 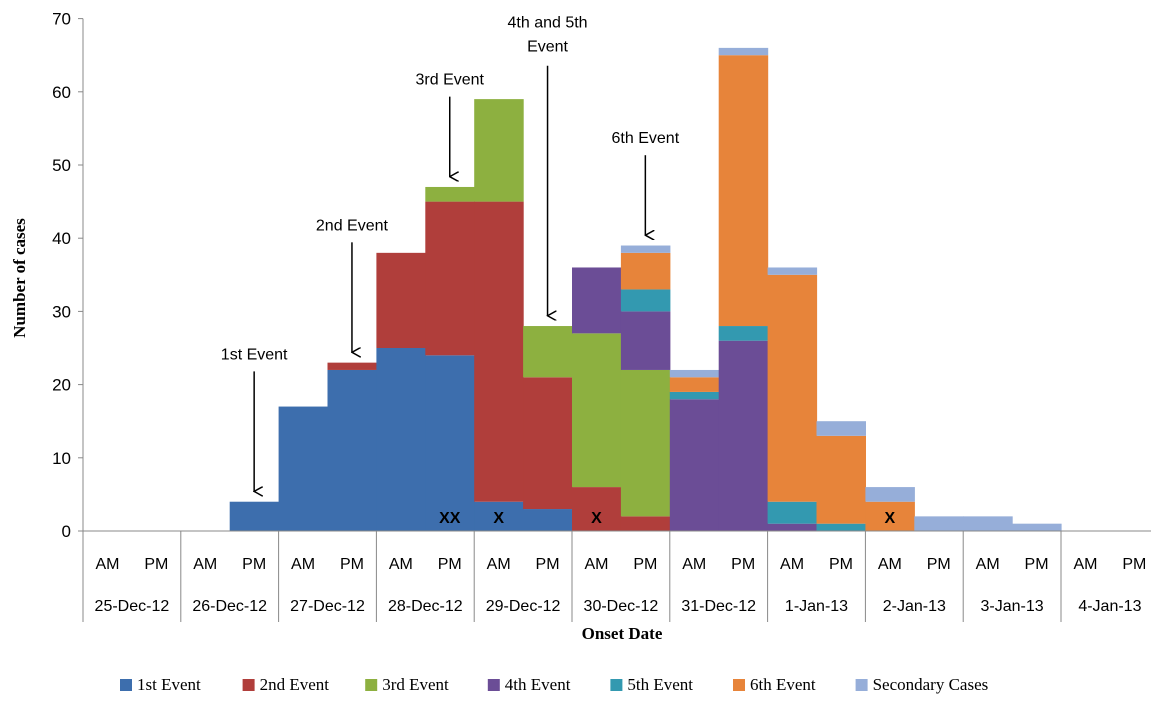 I want to click on y-tick-label: 0, so click(x=66, y=531).